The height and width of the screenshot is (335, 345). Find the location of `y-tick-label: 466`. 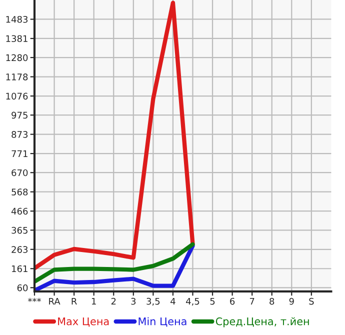

y-tick-label: 466 is located at coordinates (19, 211).